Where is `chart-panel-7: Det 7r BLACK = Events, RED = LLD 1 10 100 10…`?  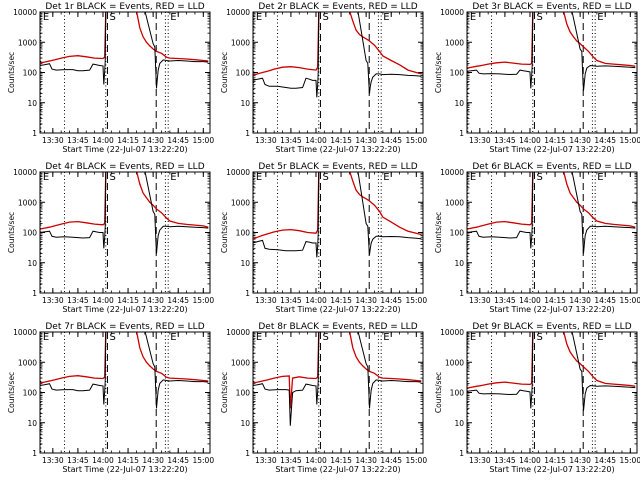 chart-panel-7: Det 7r BLACK = Events, RED = LLD 1 10 100 10… is located at coordinates (110, 398).